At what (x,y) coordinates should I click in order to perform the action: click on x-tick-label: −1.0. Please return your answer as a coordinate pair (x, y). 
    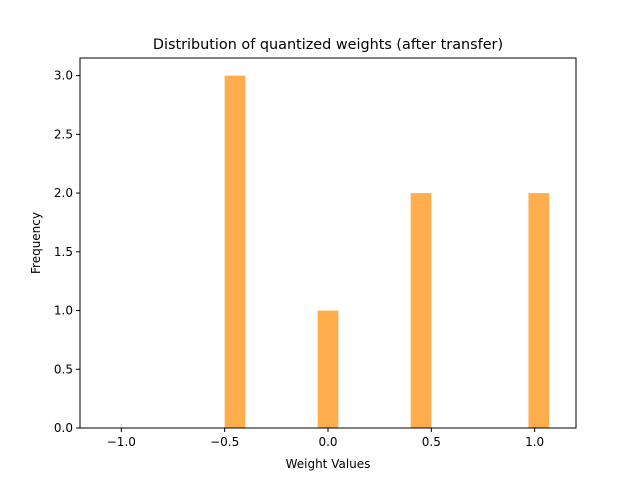
    Looking at the image, I should click on (121, 442).